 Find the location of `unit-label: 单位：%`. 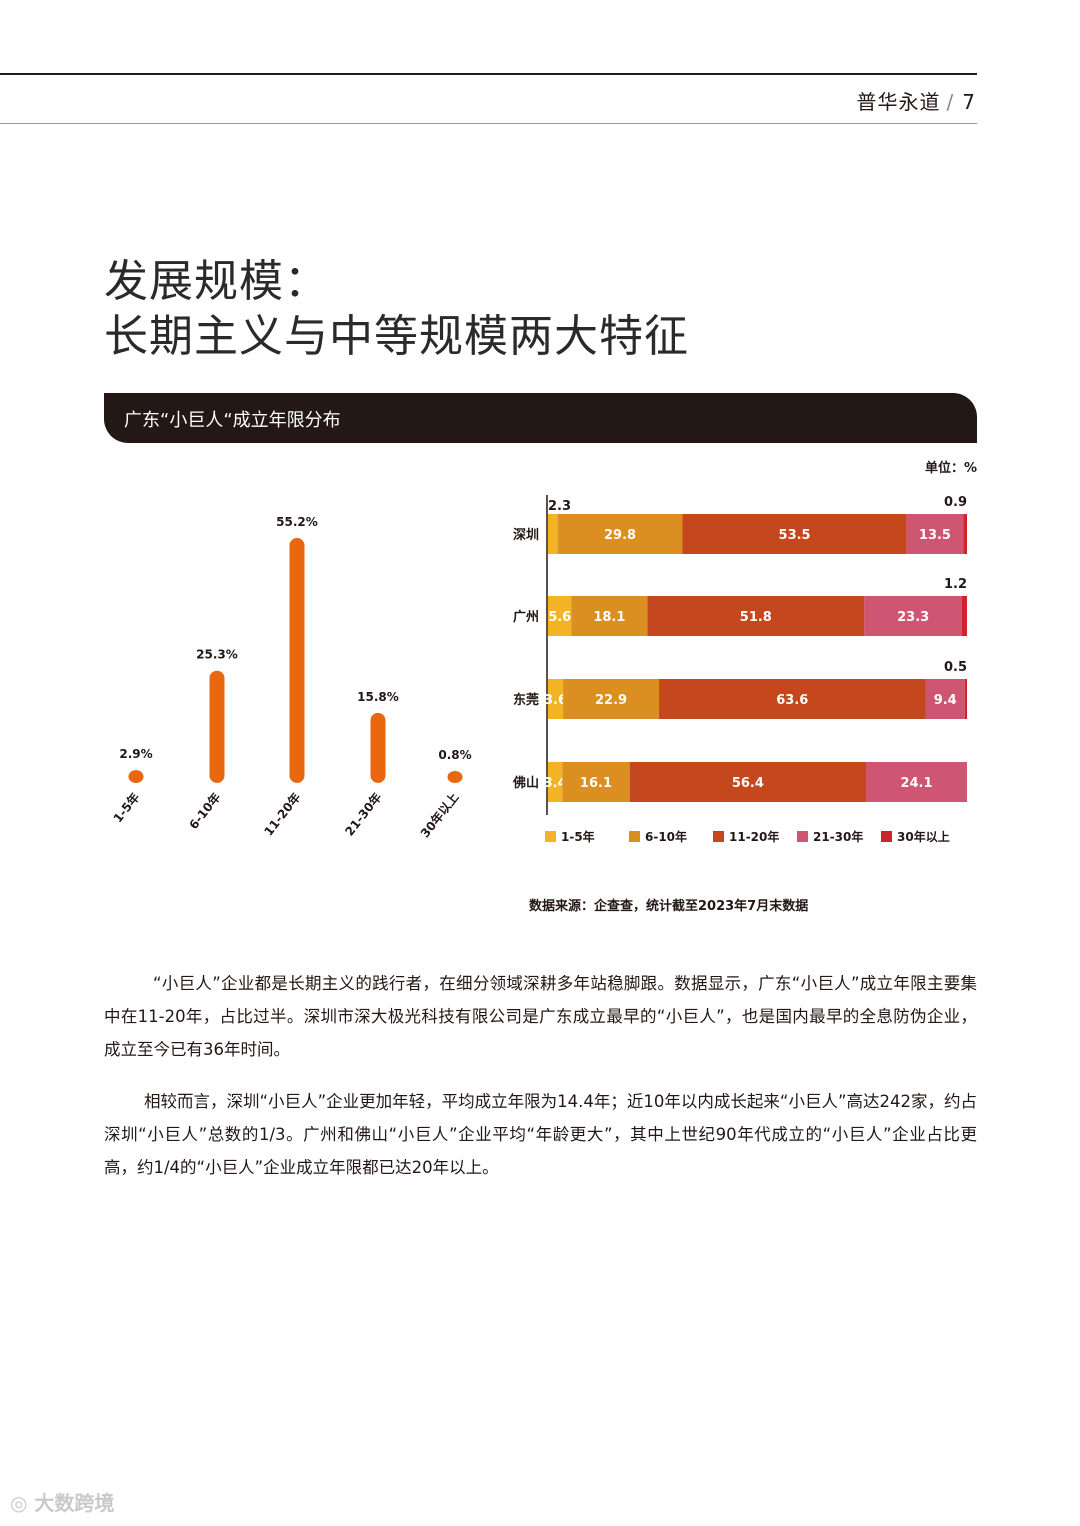

unit-label: 单位：% is located at coordinates (950, 468).